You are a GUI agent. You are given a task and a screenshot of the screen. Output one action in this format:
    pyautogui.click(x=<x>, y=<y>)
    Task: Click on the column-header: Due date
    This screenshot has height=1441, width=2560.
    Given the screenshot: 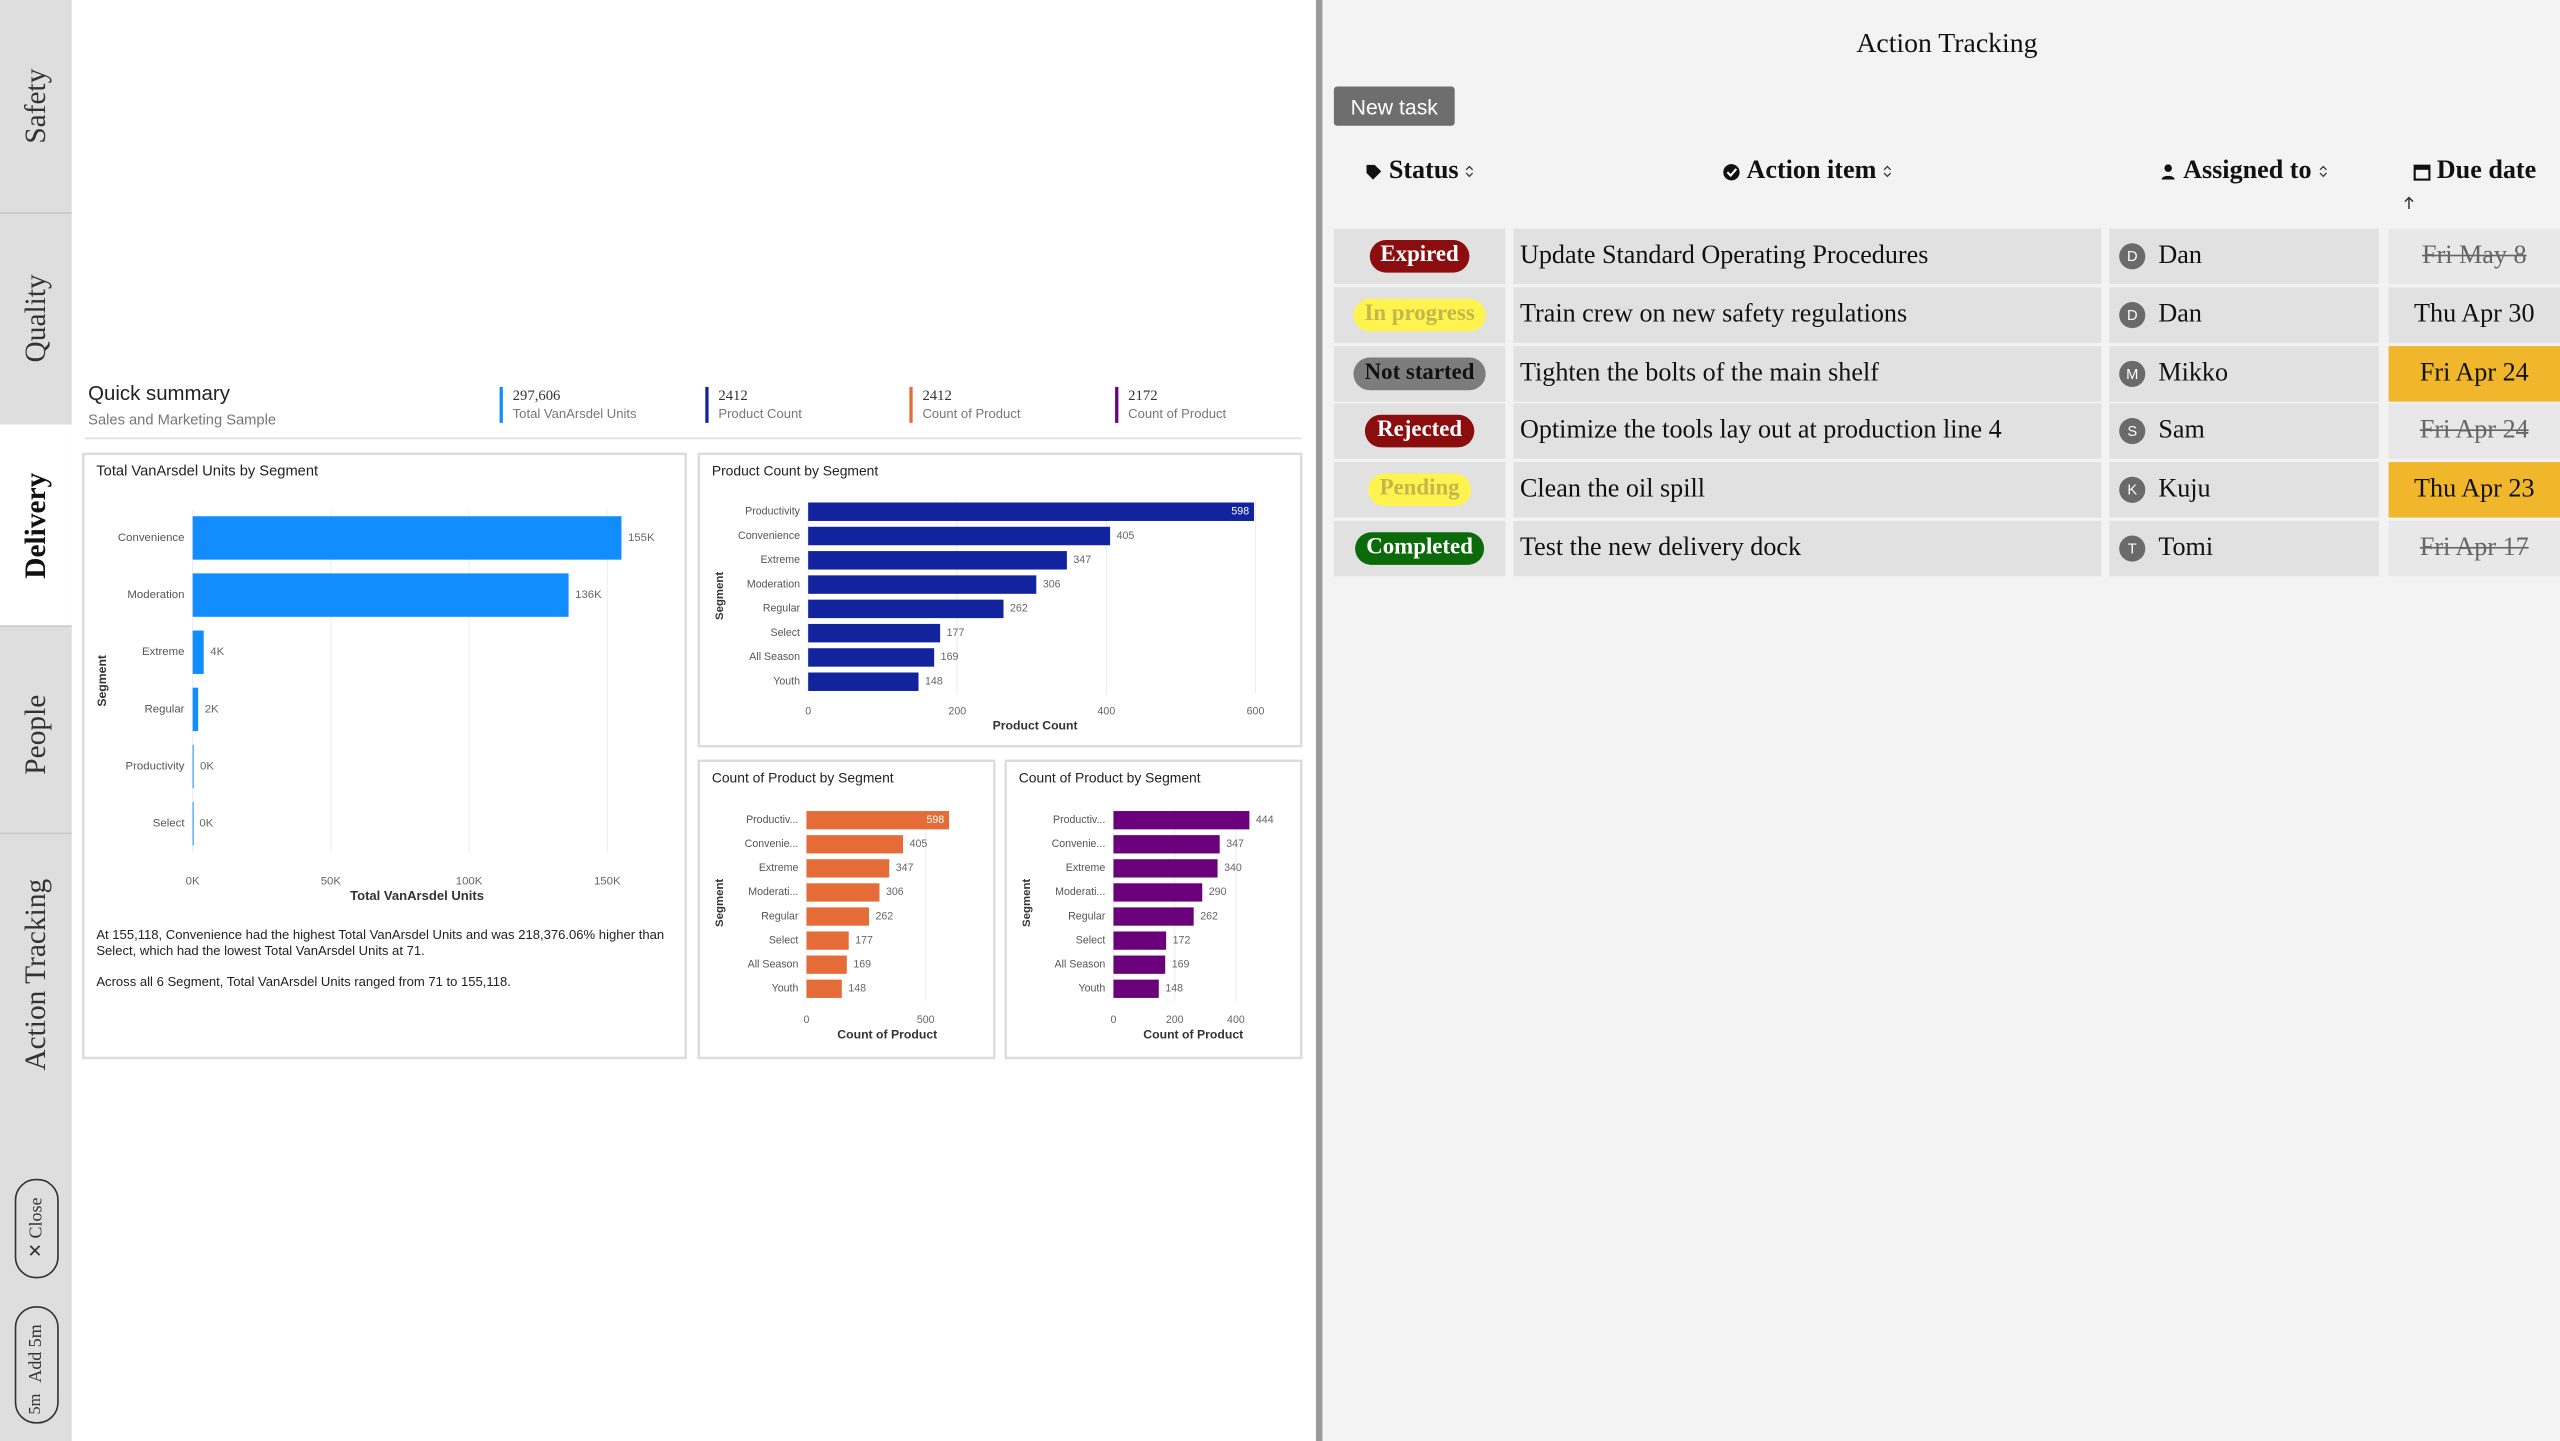 What is the action you would take?
    pyautogui.click(x=2474, y=171)
    